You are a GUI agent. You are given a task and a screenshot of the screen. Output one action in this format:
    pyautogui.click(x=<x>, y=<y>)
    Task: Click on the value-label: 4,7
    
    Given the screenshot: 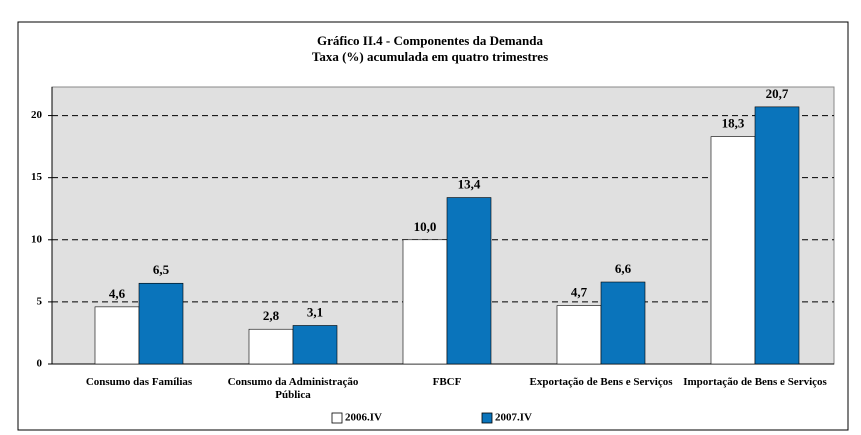 What is the action you would take?
    pyautogui.click(x=579, y=292)
    